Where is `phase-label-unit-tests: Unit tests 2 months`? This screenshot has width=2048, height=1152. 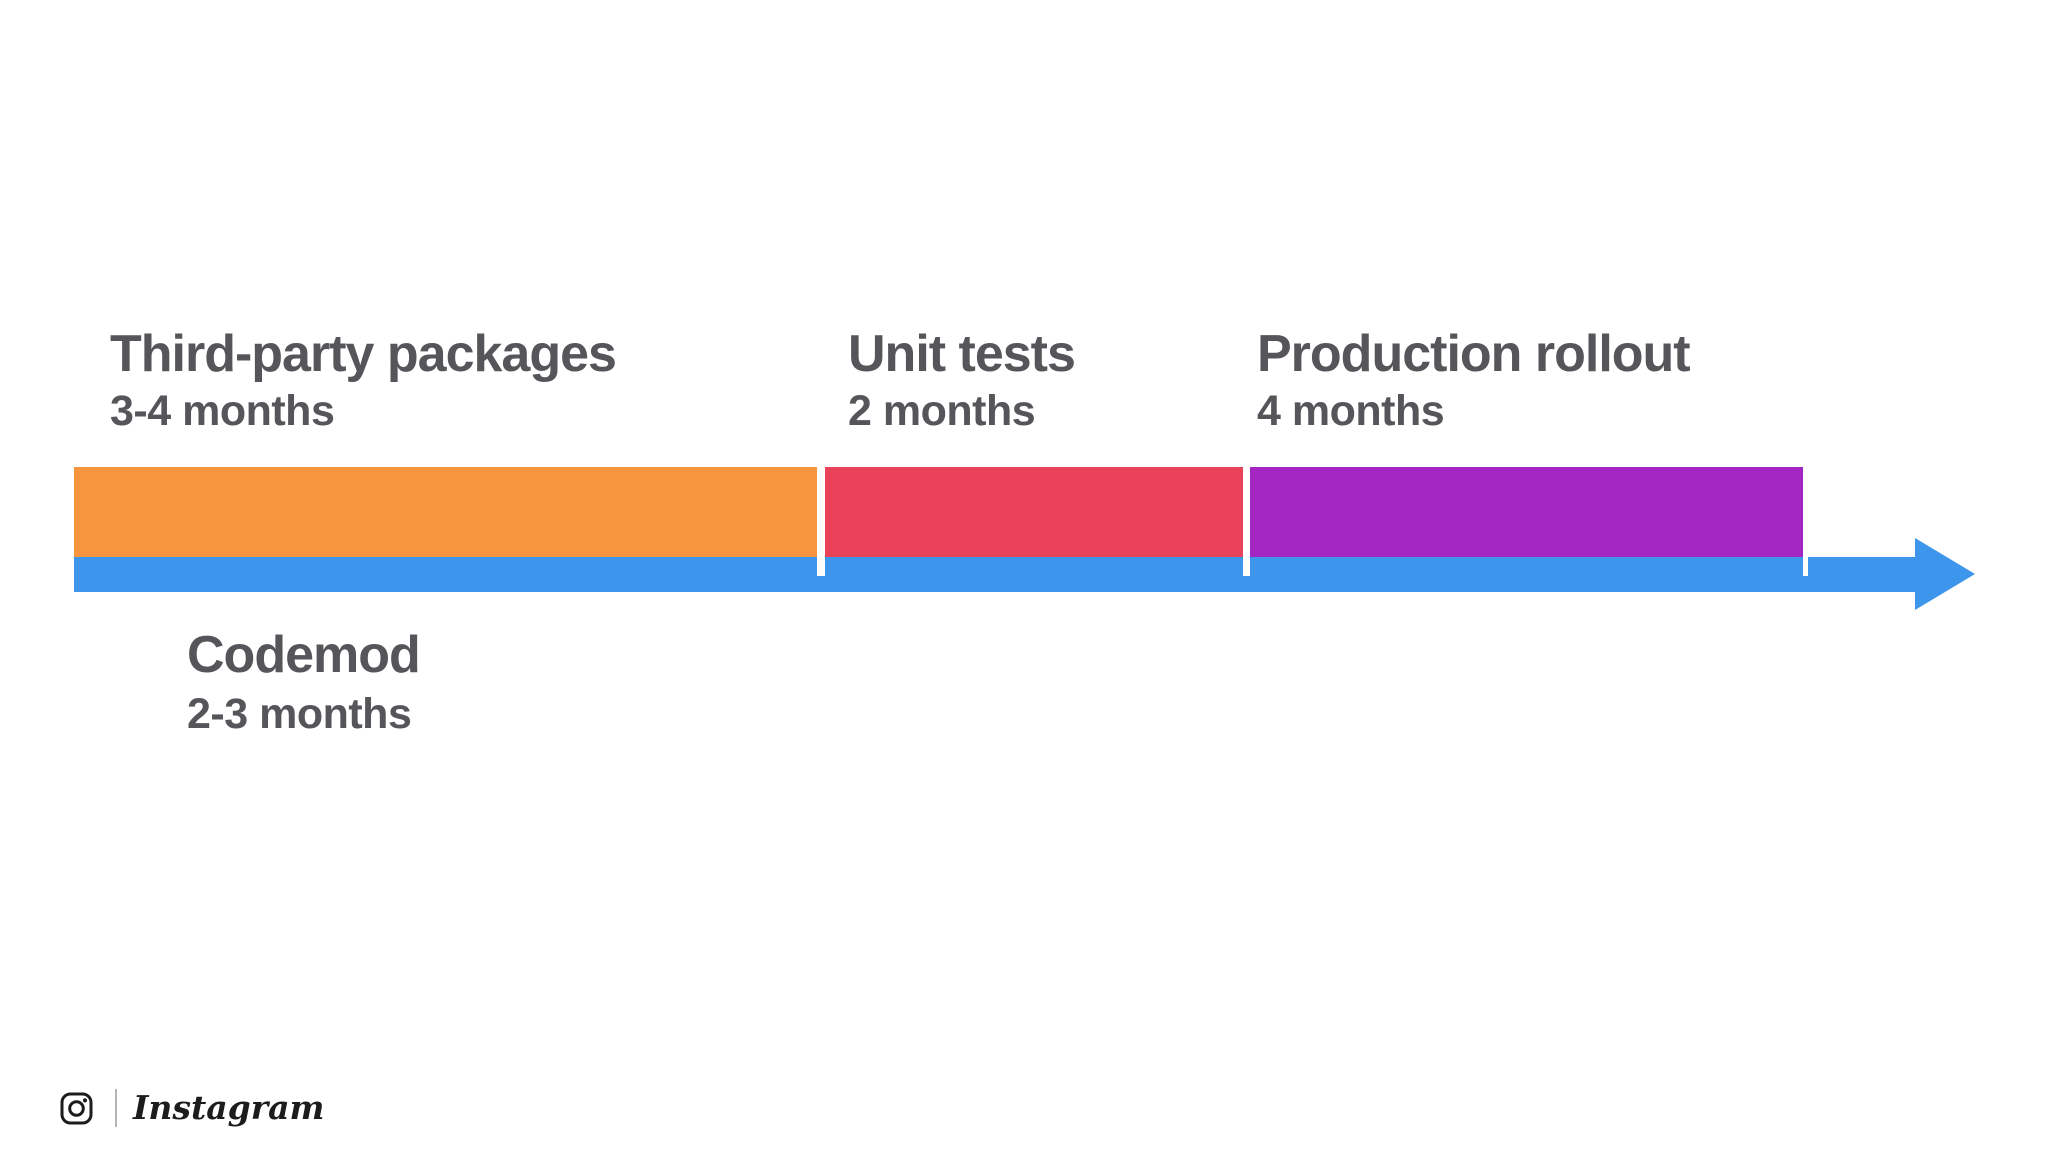 phase-label-unit-tests: Unit tests 2 months is located at coordinates (962, 380).